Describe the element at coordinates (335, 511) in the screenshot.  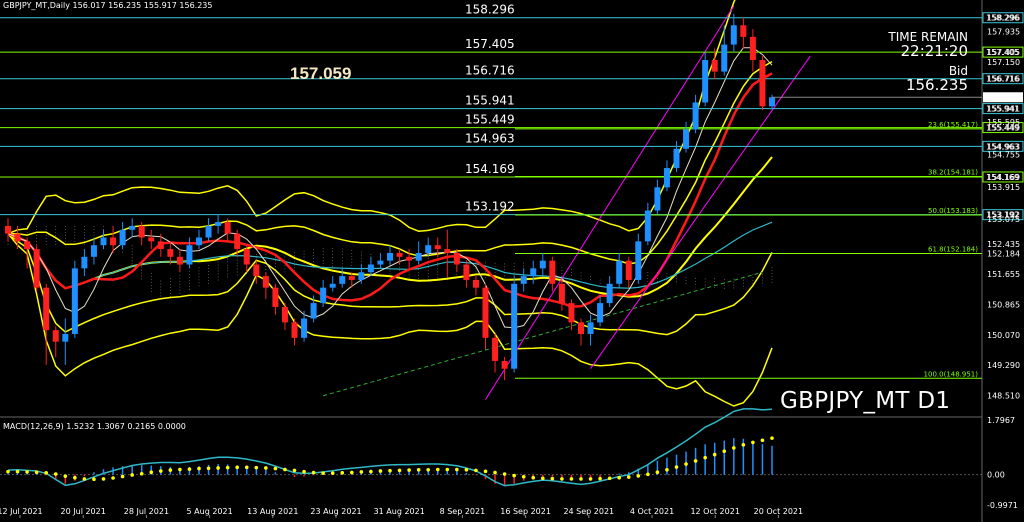
I see `time-tick-label: 23 Aug 2021` at that location.